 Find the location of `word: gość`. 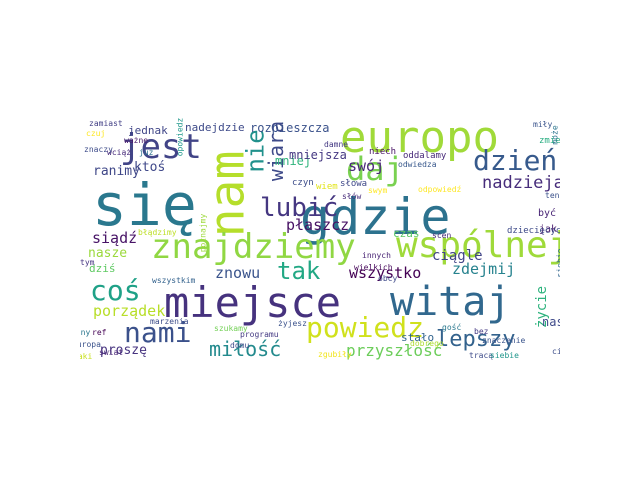

word: gość is located at coordinates (452, 327).